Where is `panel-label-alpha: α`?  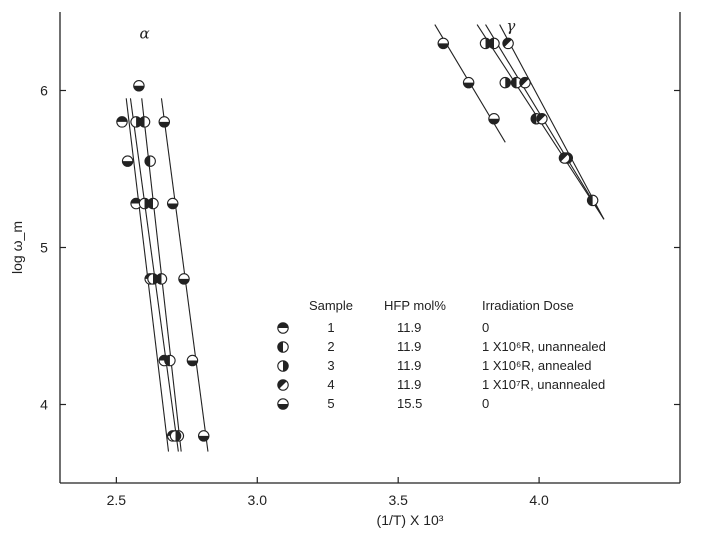 panel-label-alpha: α is located at coordinates (144, 34).